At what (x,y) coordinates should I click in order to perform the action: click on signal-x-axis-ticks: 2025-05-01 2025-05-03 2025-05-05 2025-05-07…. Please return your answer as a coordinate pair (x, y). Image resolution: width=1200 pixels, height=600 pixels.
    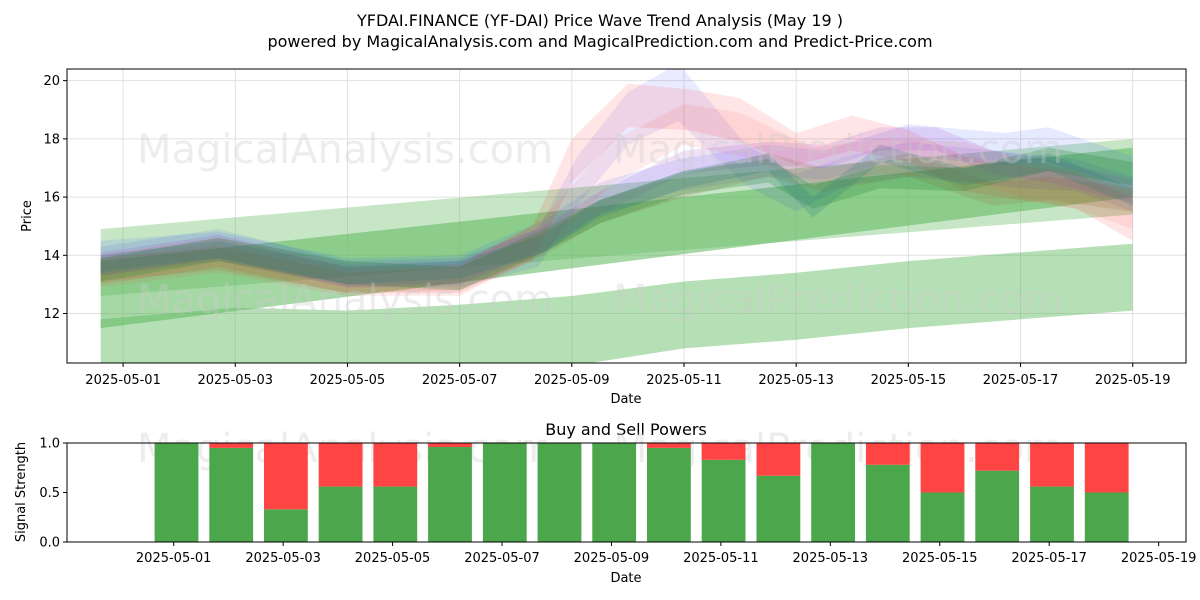
    Looking at the image, I should click on (666, 554).